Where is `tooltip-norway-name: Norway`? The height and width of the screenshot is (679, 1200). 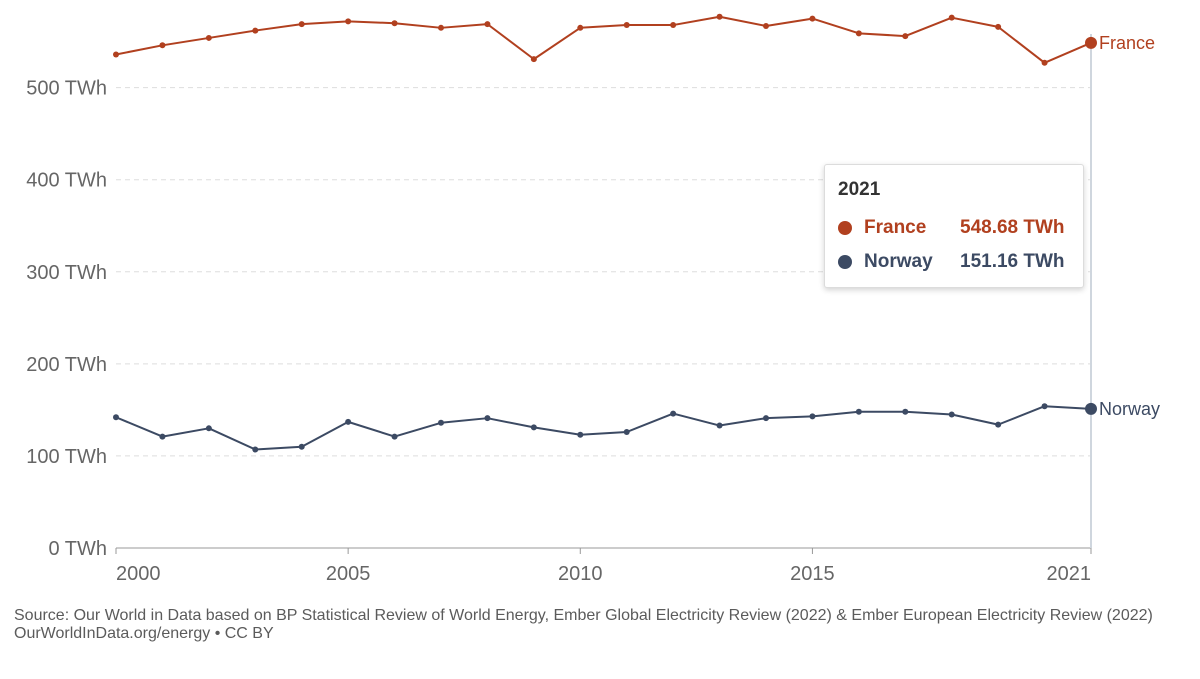
tooltip-norway-name: Norway is located at coordinates (898, 261).